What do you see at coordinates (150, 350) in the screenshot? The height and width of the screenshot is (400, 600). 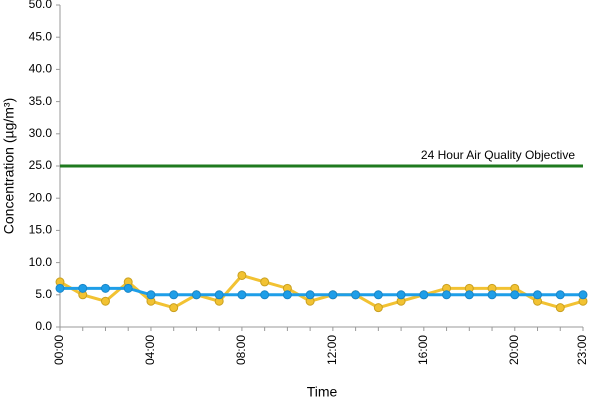 I see `x-tick-label: 04:00` at bounding box center [150, 350].